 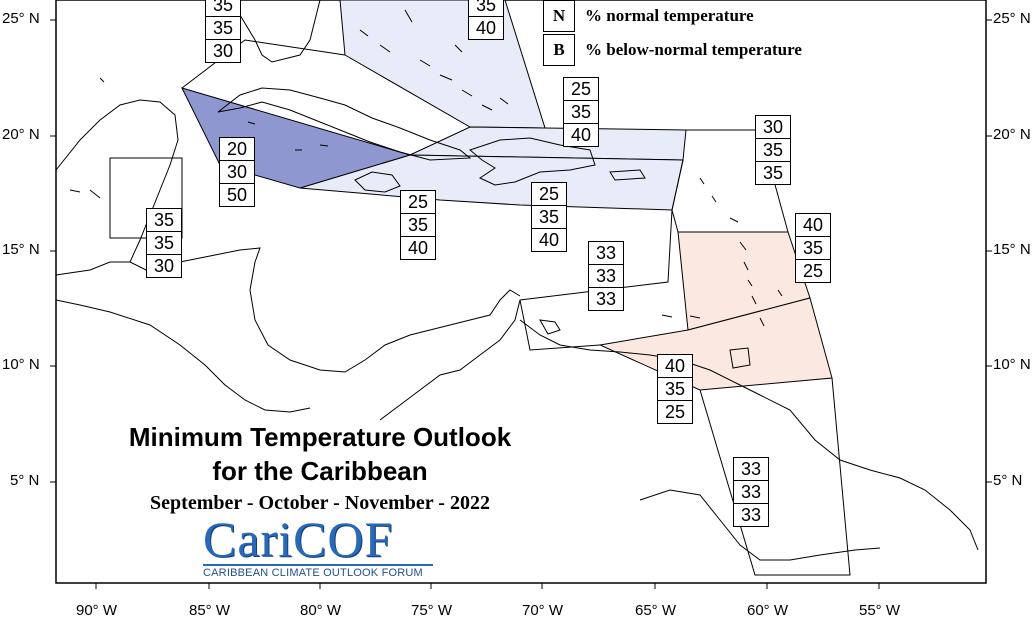 I want to click on lat-label-right-5: 5° N, so click(x=1008, y=480).